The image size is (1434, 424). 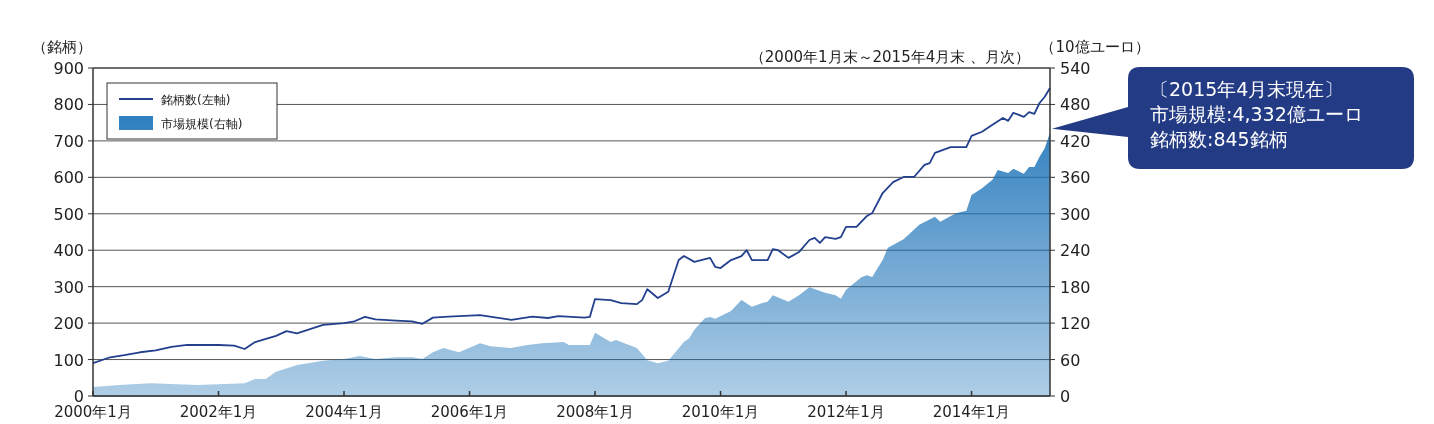 What do you see at coordinates (218, 412) in the screenshot?
I see `x-tick-label: 2002年1月` at bounding box center [218, 412].